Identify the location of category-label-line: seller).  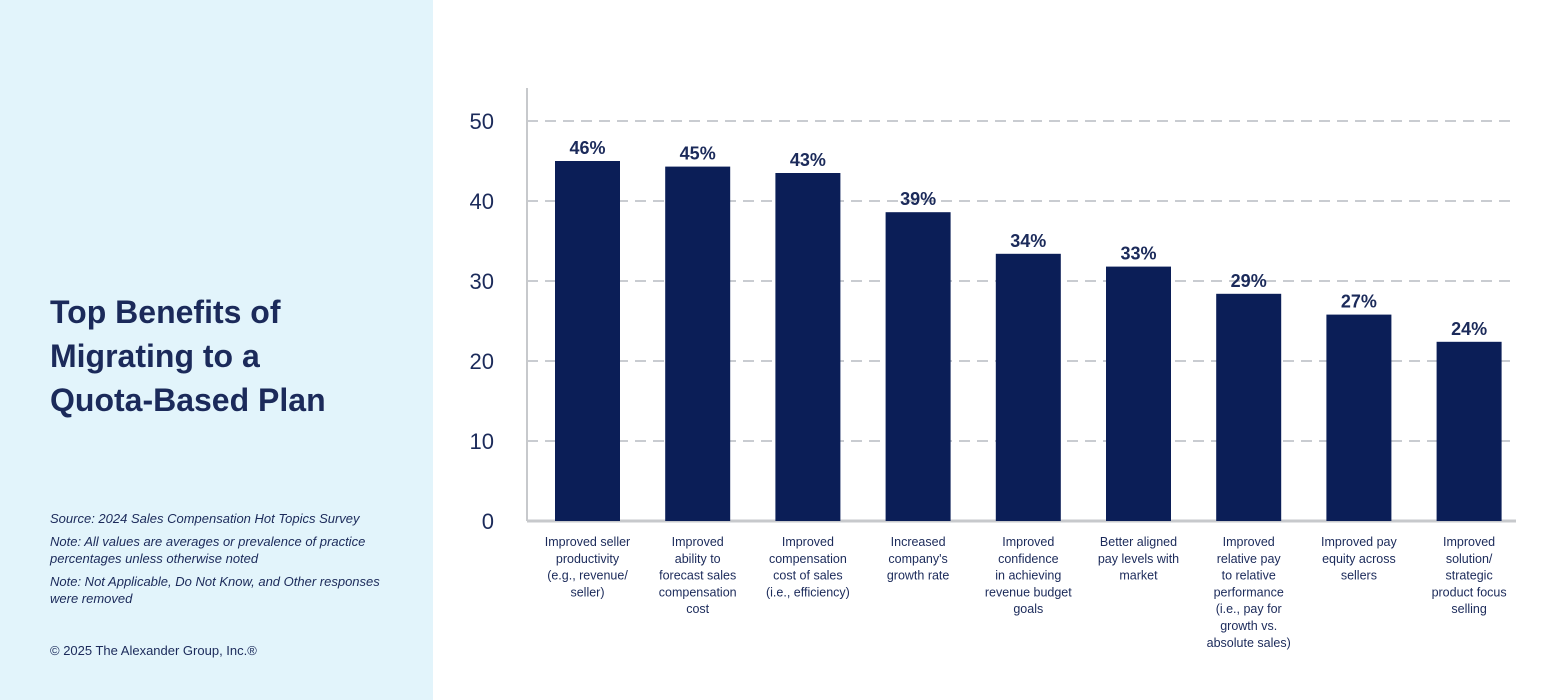
(587, 592).